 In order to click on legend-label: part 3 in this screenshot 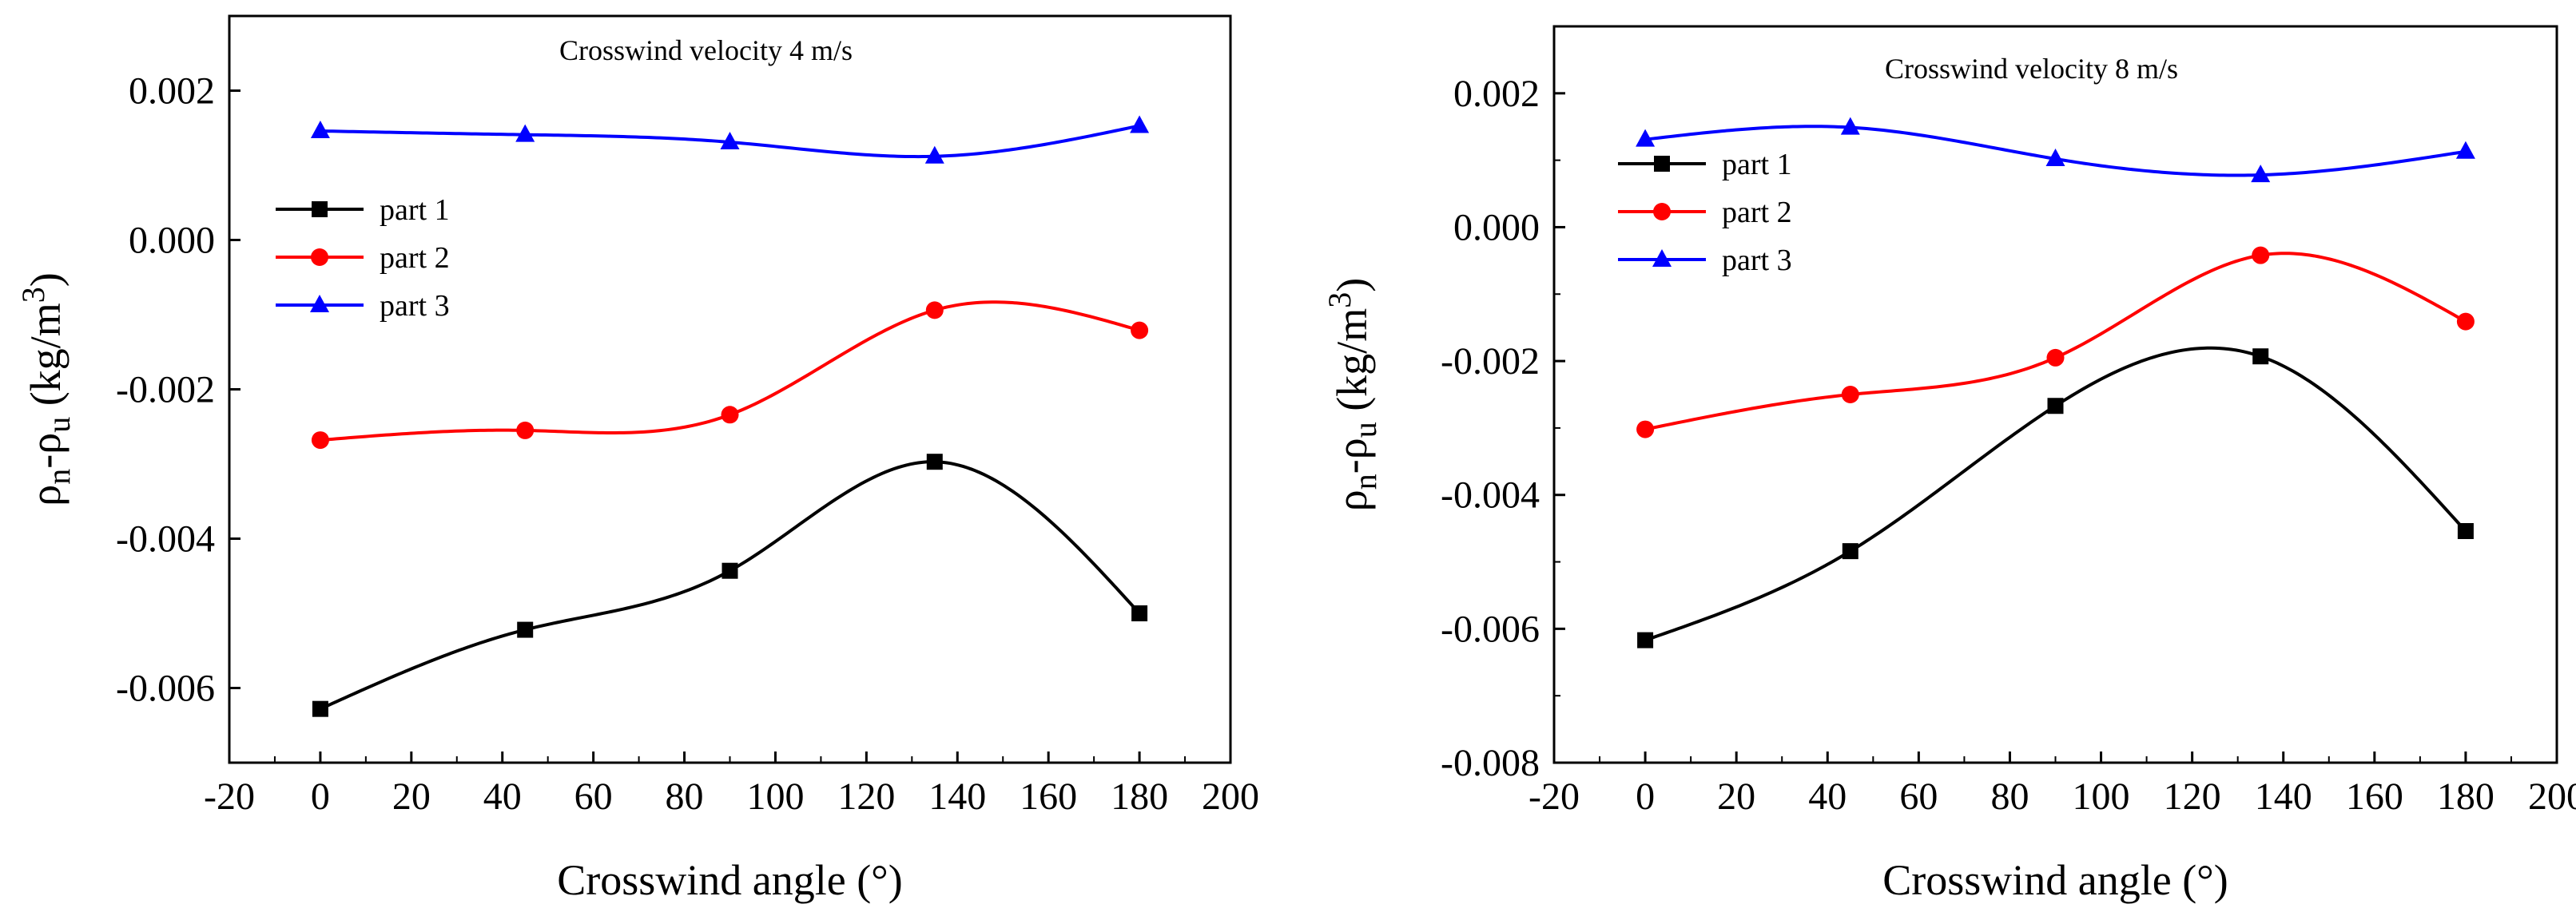, I will do `click(415, 306)`.